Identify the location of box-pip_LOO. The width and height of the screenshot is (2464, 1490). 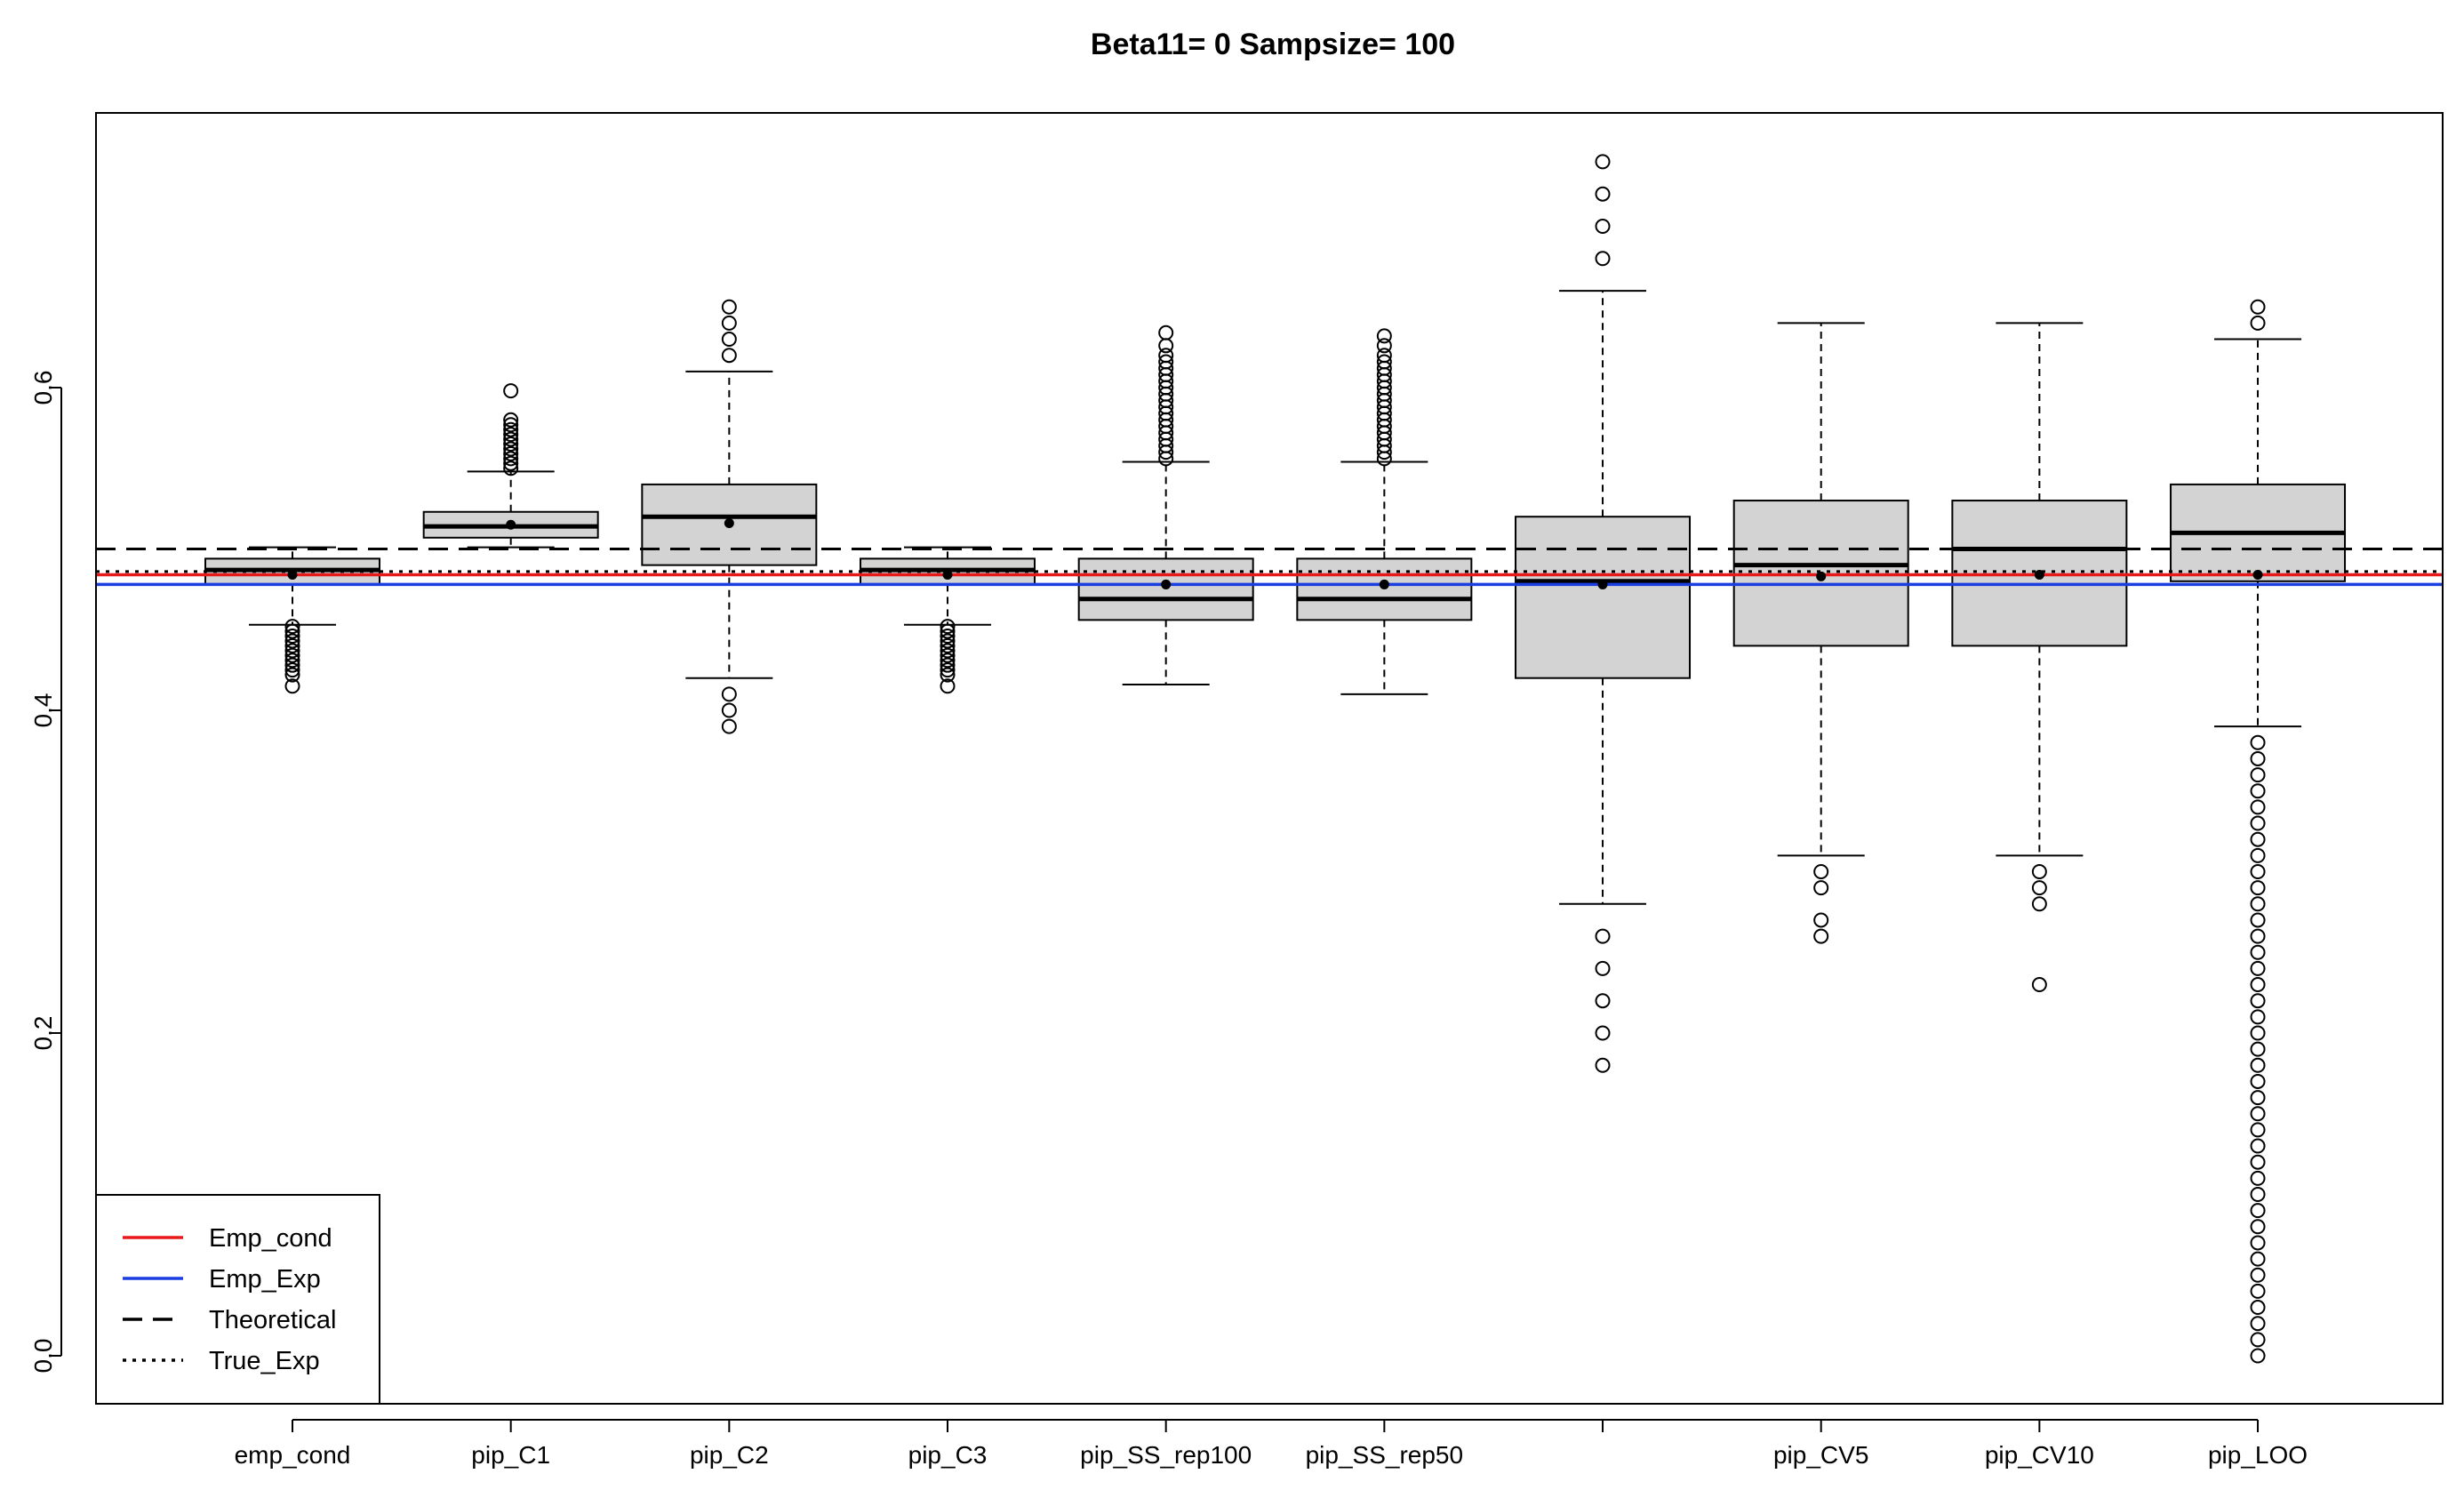
(2258, 831).